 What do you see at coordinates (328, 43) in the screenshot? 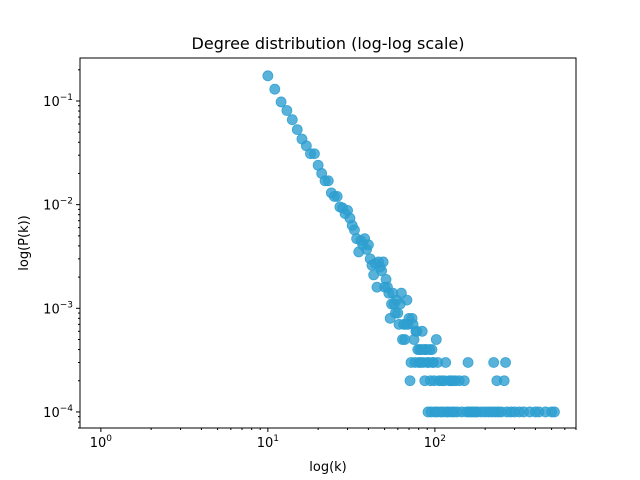
I see `chart-title: Degree distribution (log-log scale)` at bounding box center [328, 43].